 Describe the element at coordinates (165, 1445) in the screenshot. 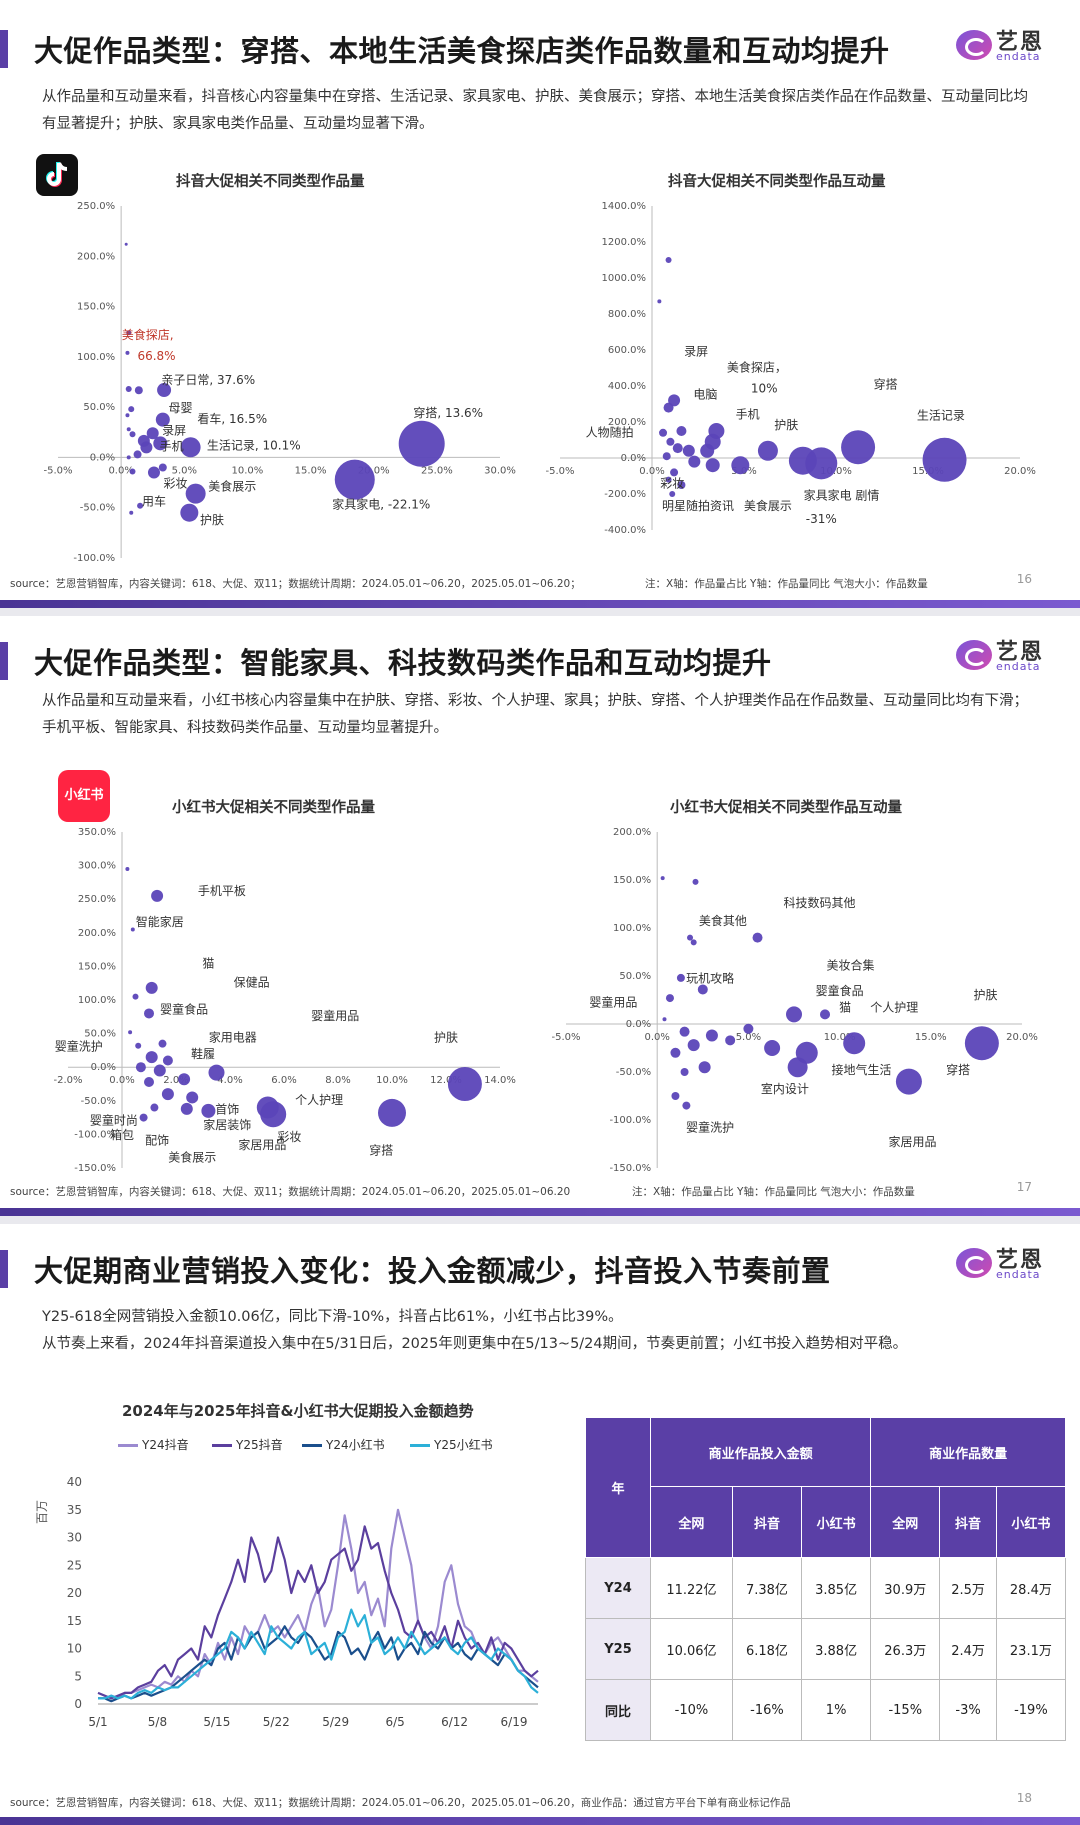

I see `legend-label: Y24抖音` at that location.